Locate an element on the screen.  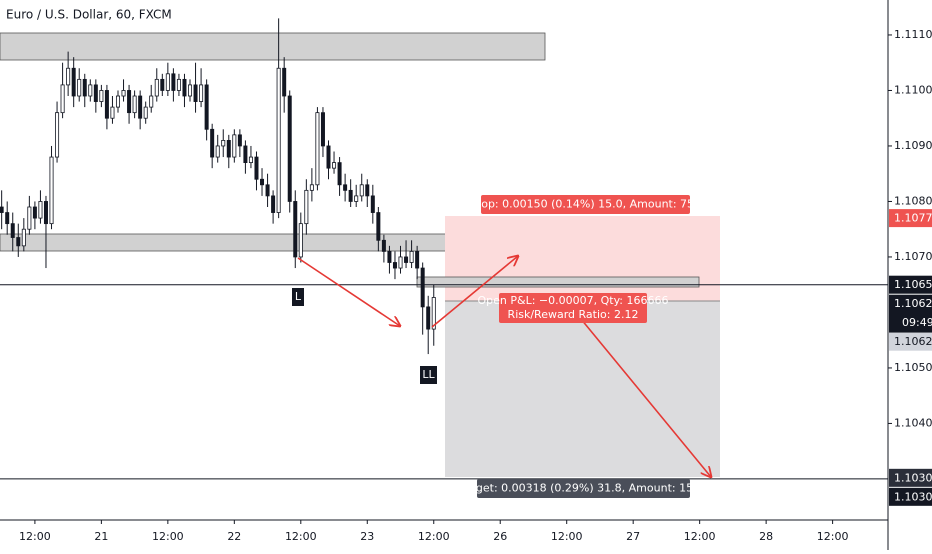
x-tick-label: 23 is located at coordinates (367, 536).